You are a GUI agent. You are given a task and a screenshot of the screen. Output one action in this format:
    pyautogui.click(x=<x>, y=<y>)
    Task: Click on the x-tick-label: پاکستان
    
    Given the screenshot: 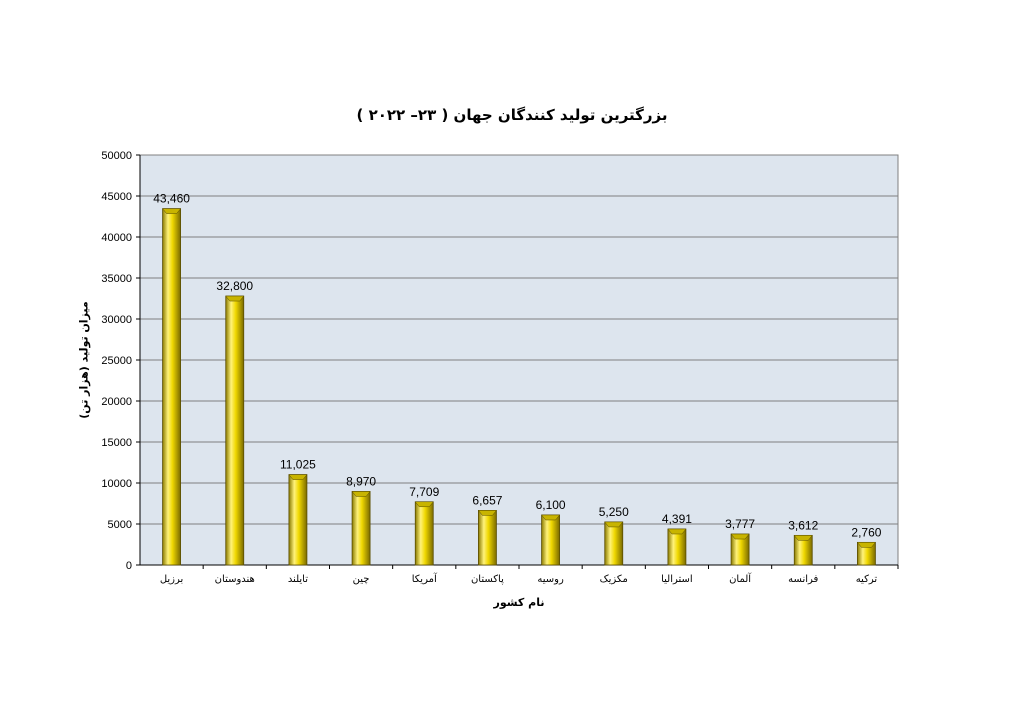 What is the action you would take?
    pyautogui.click(x=487, y=579)
    